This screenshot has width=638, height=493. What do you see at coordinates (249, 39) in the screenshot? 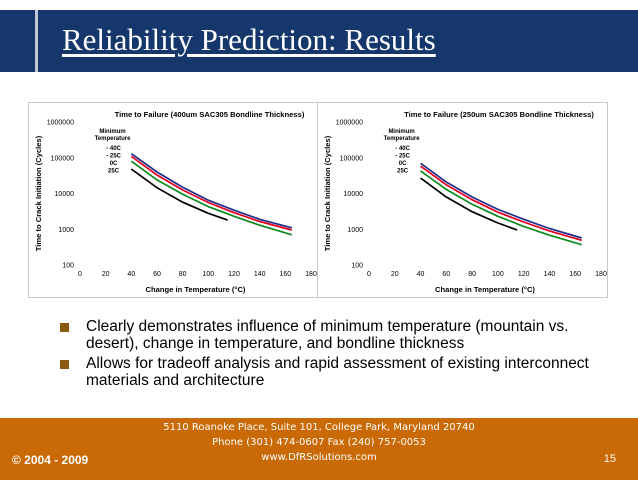
I see `slide-title: Reliability Prediction: Results` at bounding box center [249, 39].